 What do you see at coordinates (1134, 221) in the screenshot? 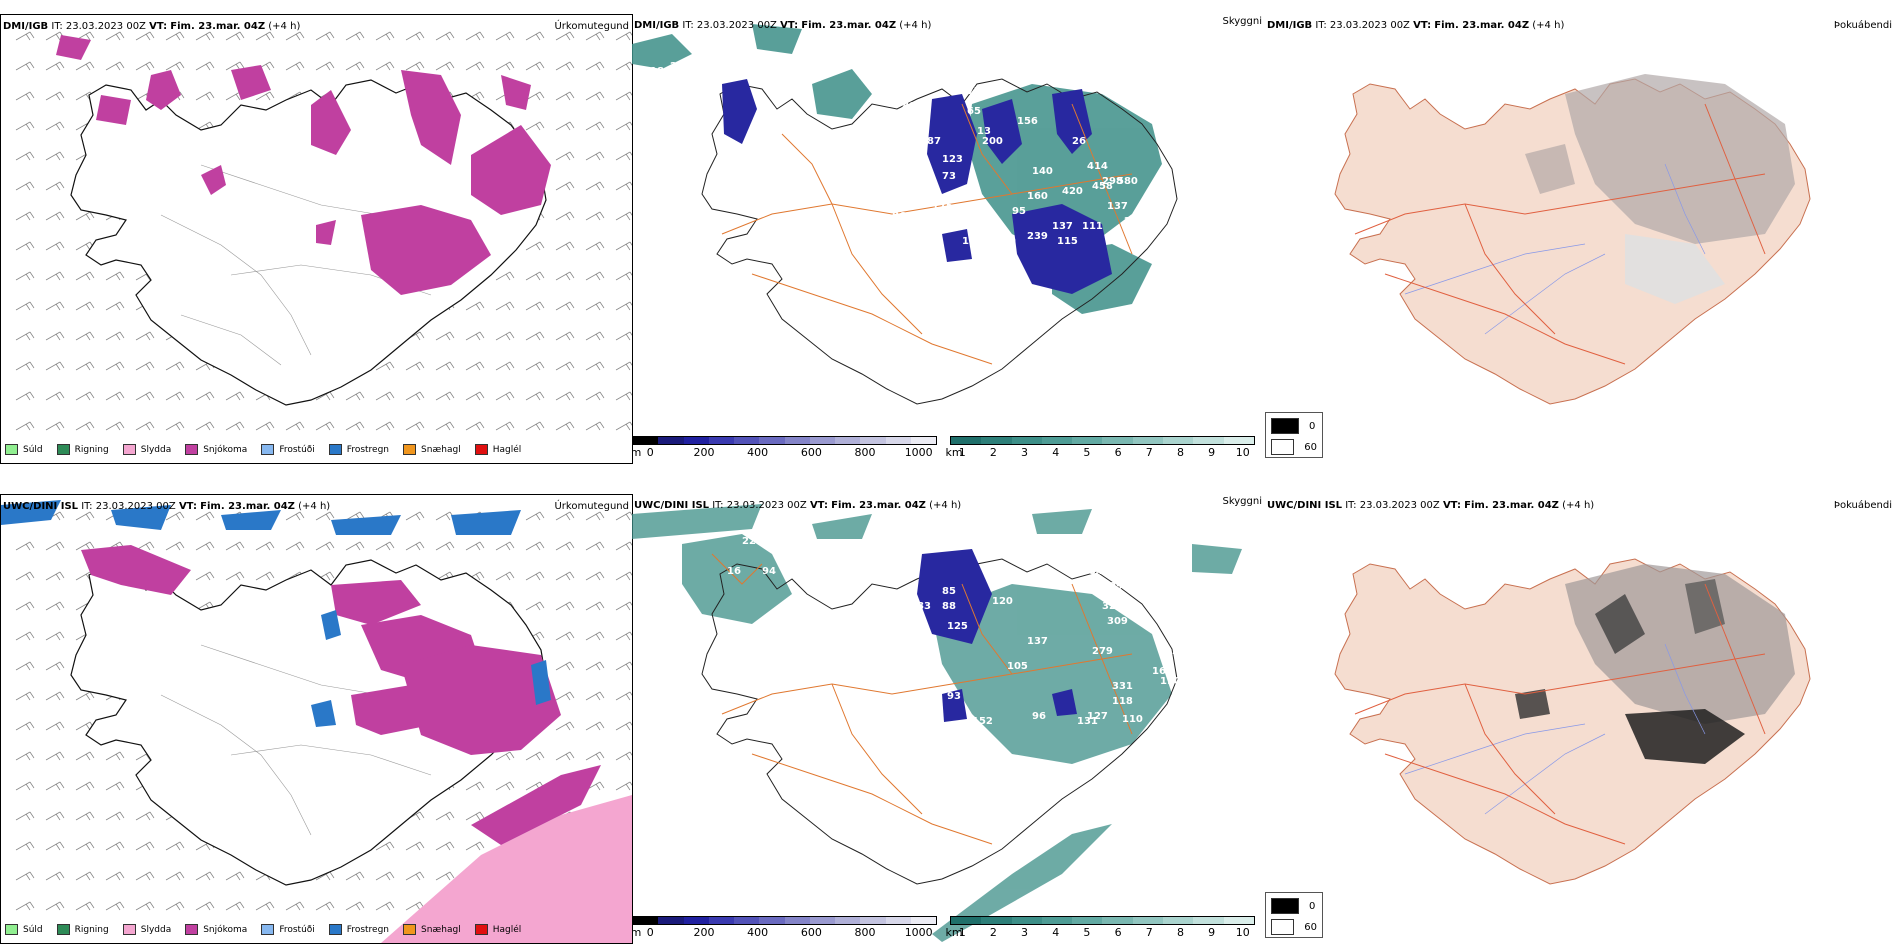
I see `visibility-label: 229` at bounding box center [1134, 221].